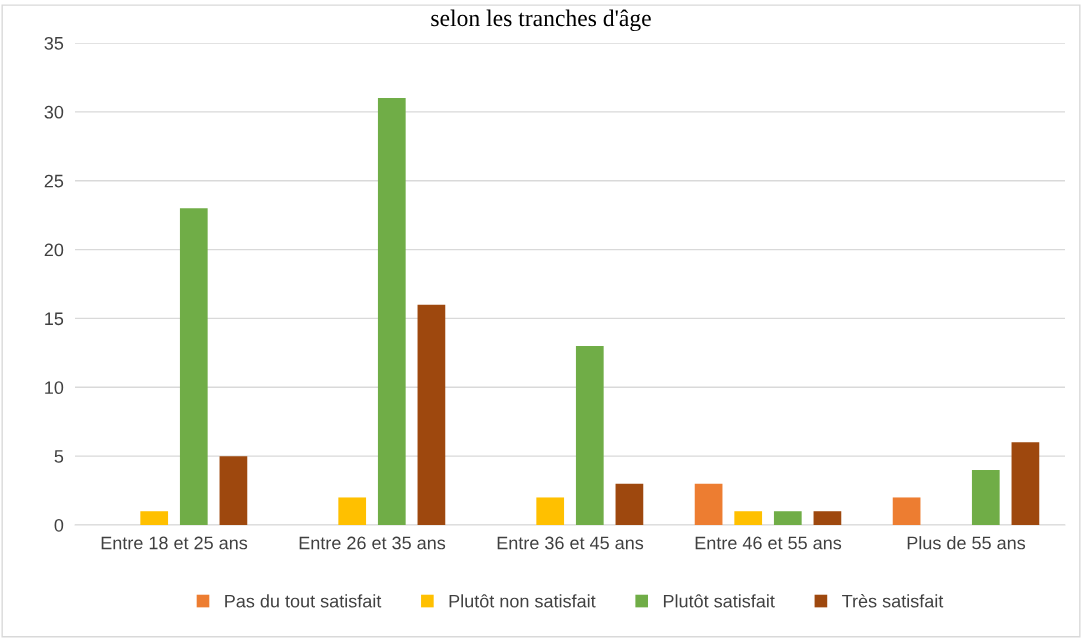 This screenshot has height=638, width=1082. What do you see at coordinates (54, 250) in the screenshot?
I see `y-tick-label: 20` at bounding box center [54, 250].